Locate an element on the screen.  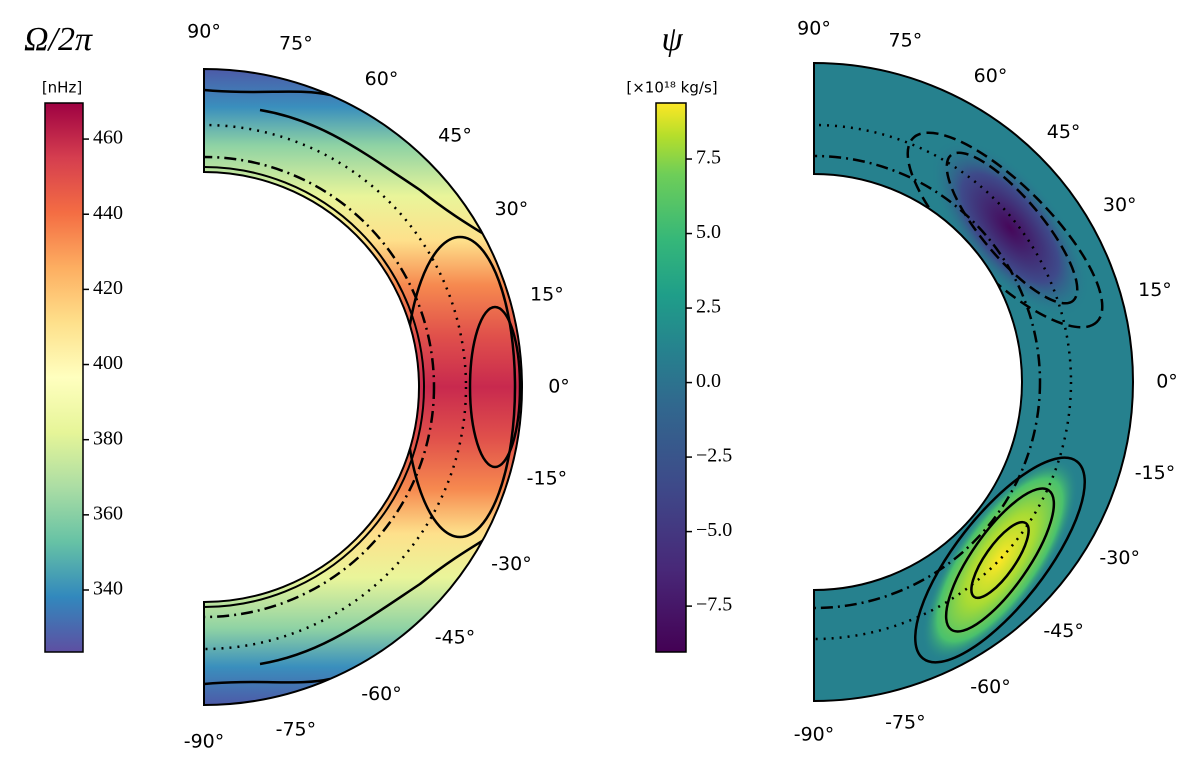
colorbar-tick-label: 380 is located at coordinates (108, 438).